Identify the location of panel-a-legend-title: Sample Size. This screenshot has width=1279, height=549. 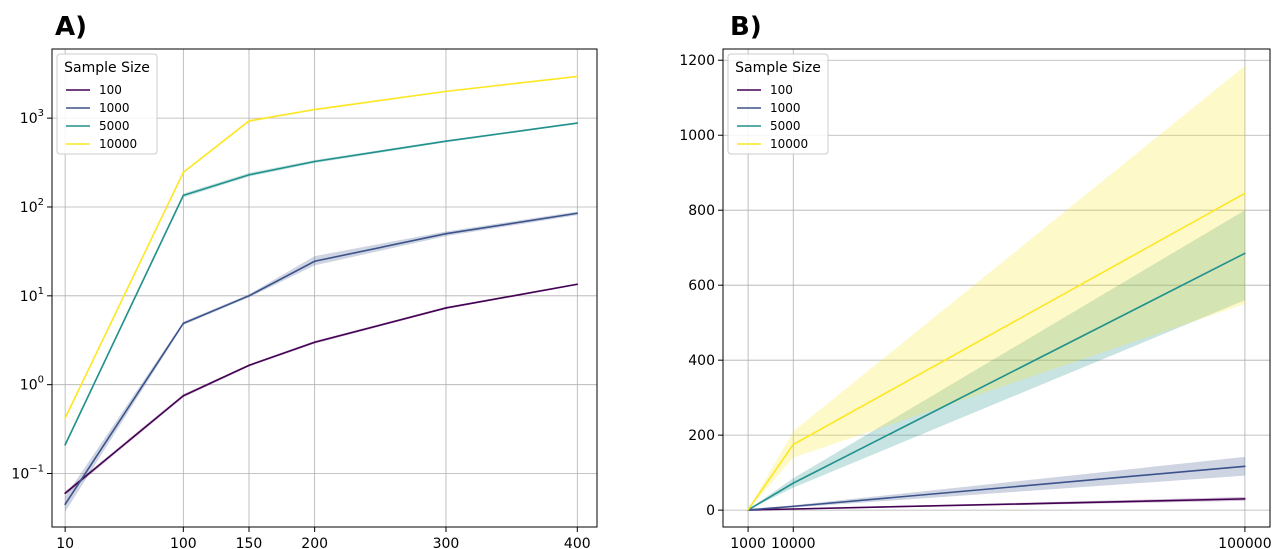
(107, 68).